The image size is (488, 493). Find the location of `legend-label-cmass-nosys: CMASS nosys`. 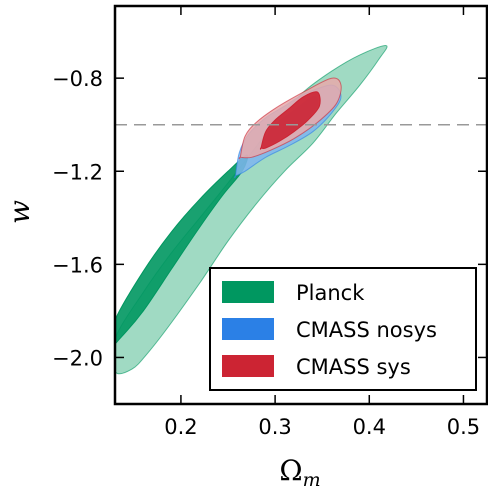

legend-label-cmass-nosys: CMASS nosys is located at coordinates (366, 330).